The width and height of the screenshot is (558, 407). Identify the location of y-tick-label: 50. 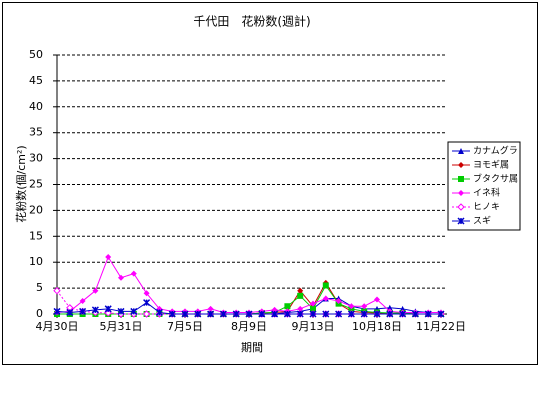
(36, 54).